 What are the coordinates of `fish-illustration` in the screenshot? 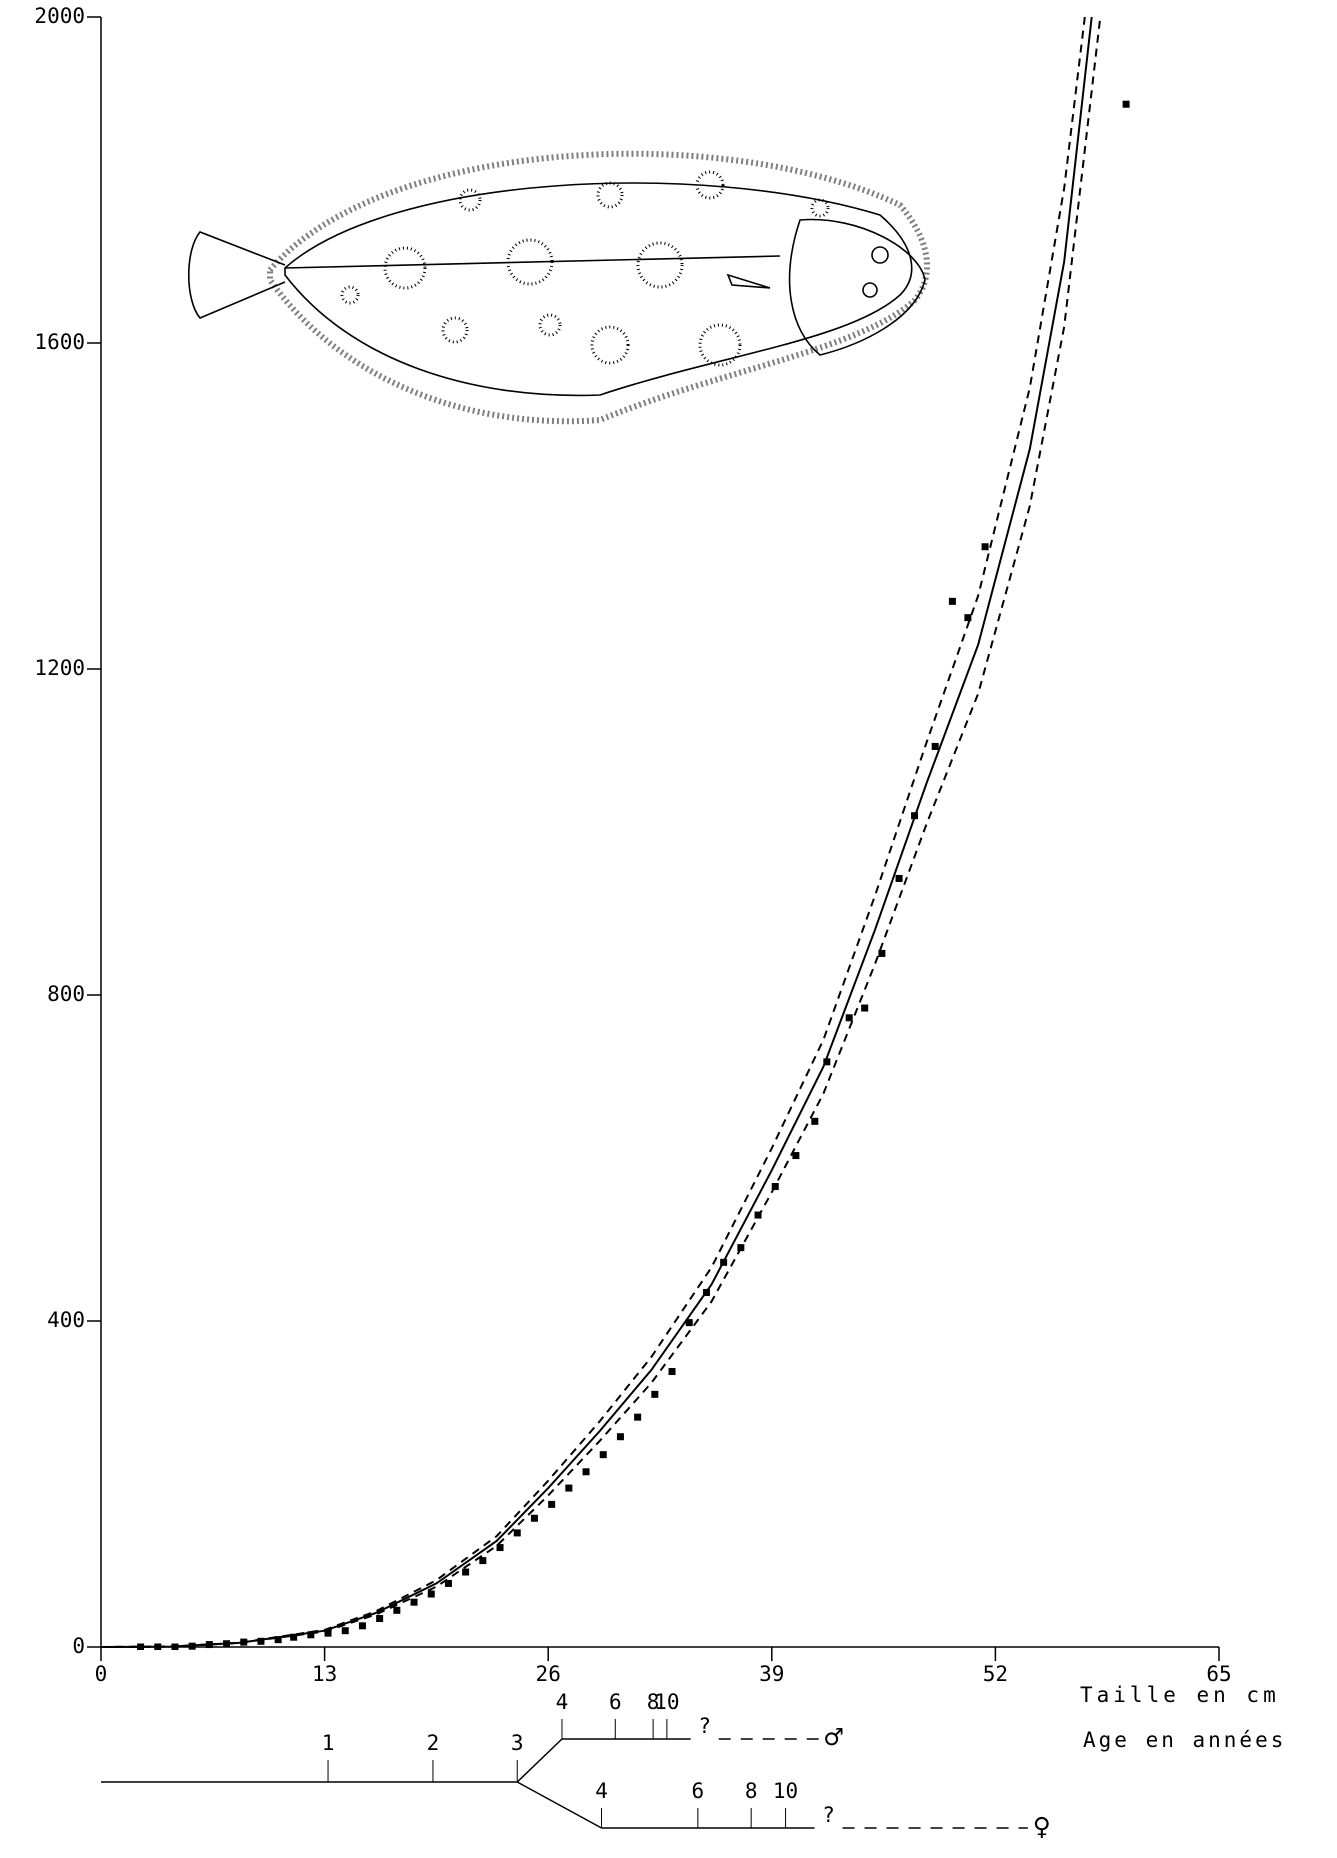 It's located at (558, 287).